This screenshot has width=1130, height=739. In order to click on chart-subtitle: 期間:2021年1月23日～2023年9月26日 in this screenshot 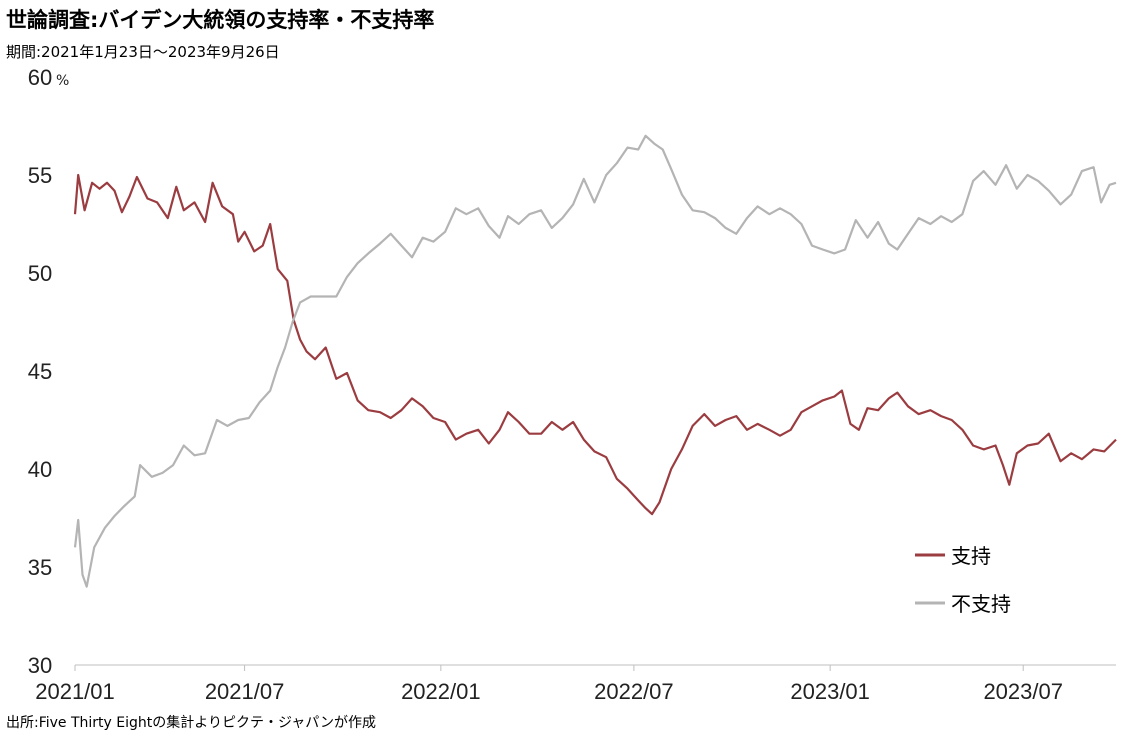, I will do `click(143, 52)`.